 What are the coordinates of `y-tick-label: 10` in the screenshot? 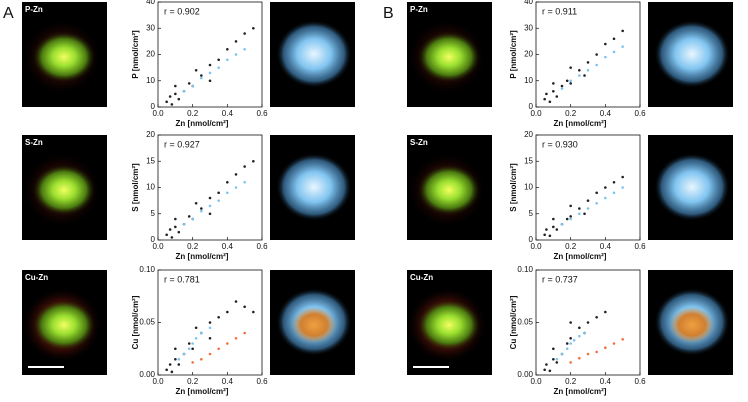 It's located at (528, 187).